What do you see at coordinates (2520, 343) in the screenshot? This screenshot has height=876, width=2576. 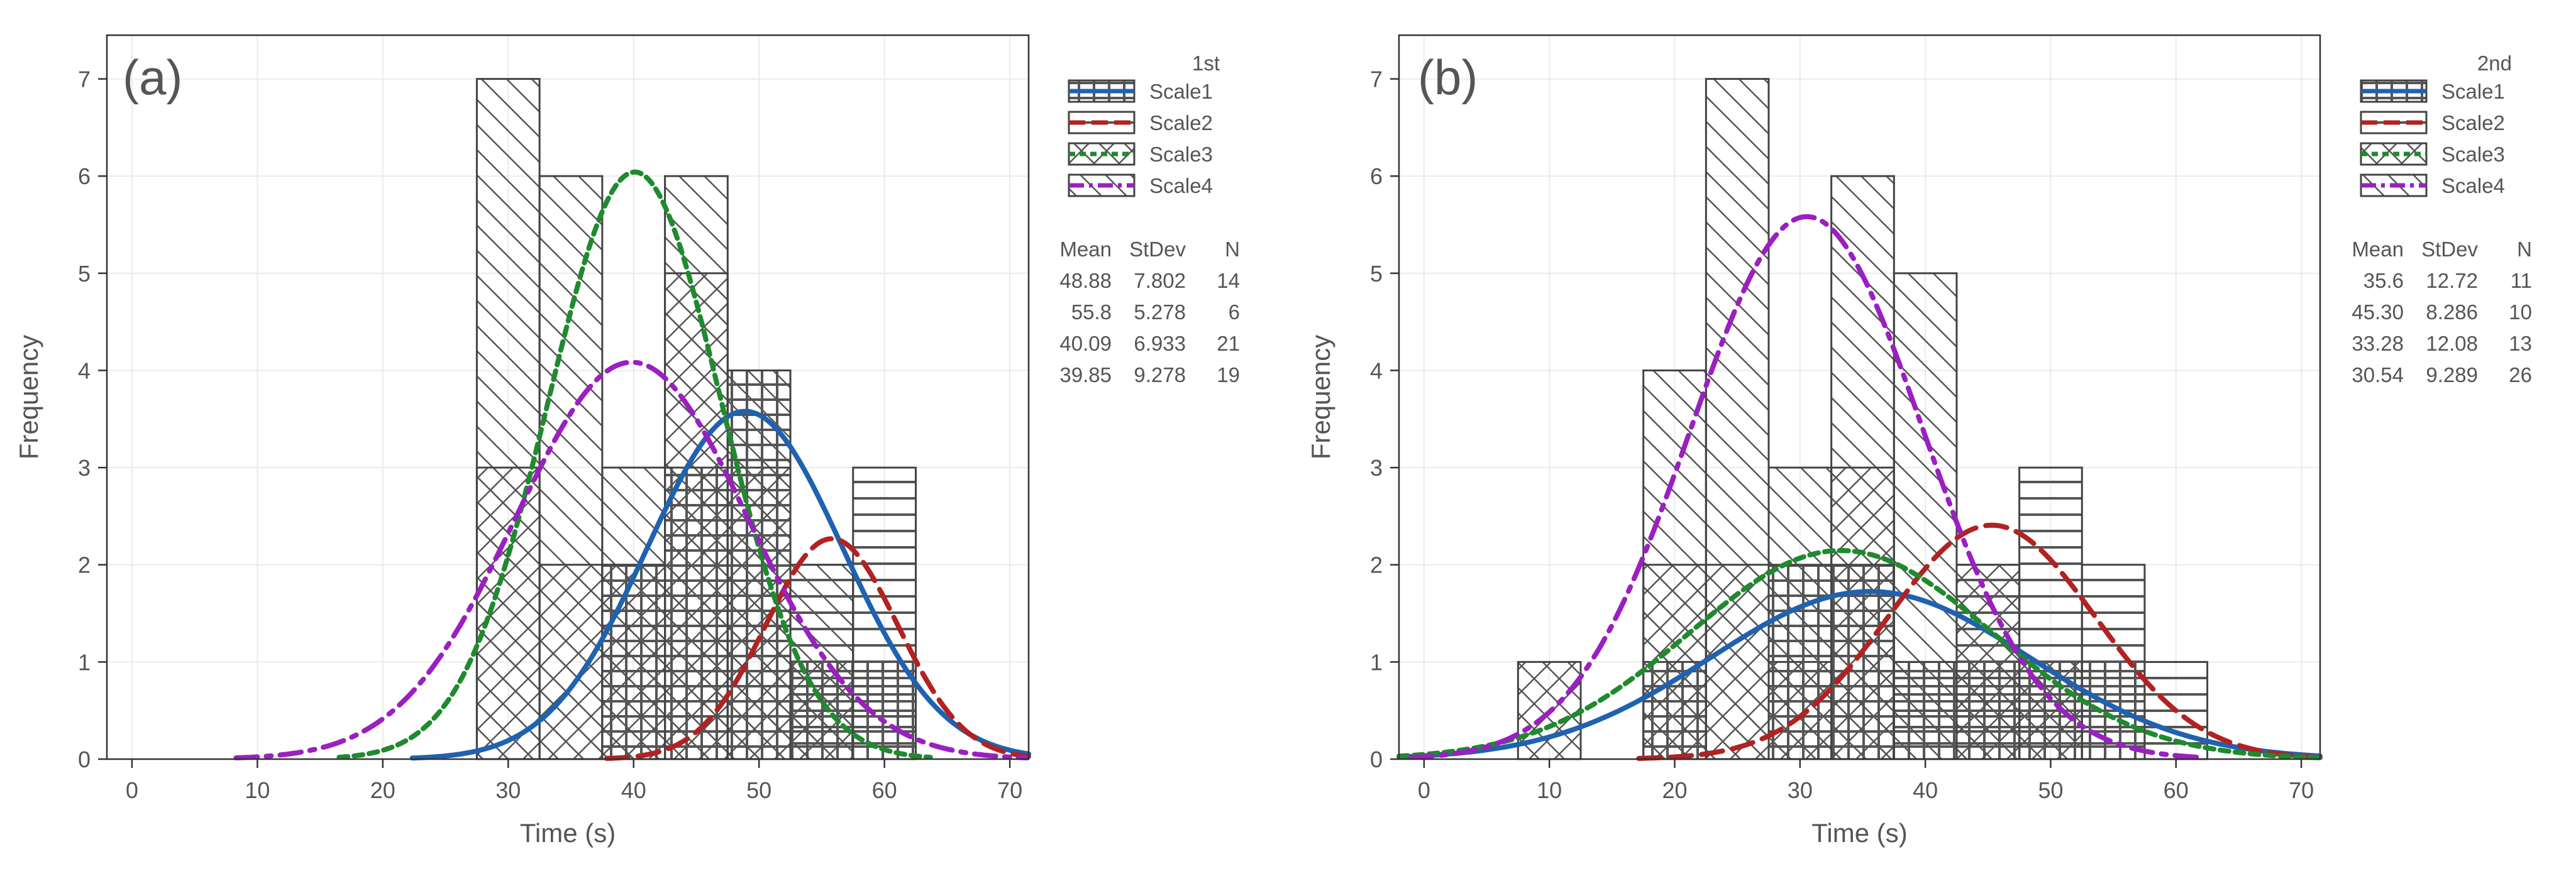 I see `stats-n: 13` at bounding box center [2520, 343].